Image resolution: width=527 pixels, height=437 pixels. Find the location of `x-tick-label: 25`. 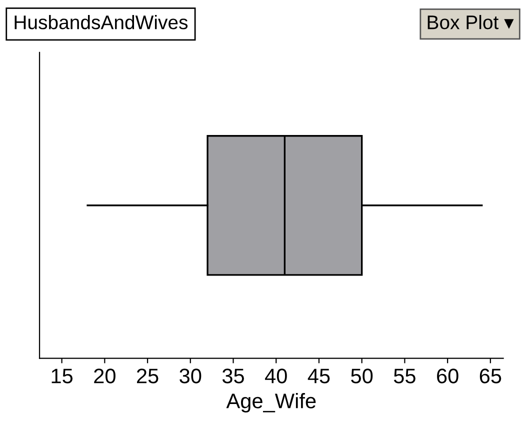

x-tick-label: 25 is located at coordinates (147, 376).